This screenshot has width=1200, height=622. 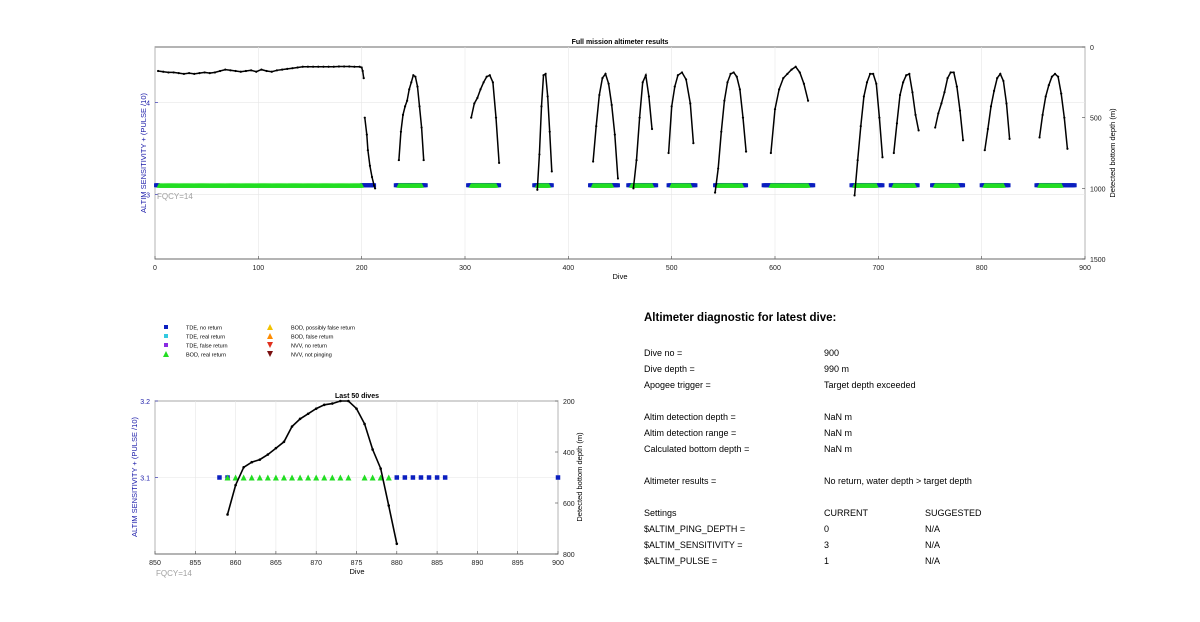 I want to click on x-tick-label: 850, so click(x=155, y=563).